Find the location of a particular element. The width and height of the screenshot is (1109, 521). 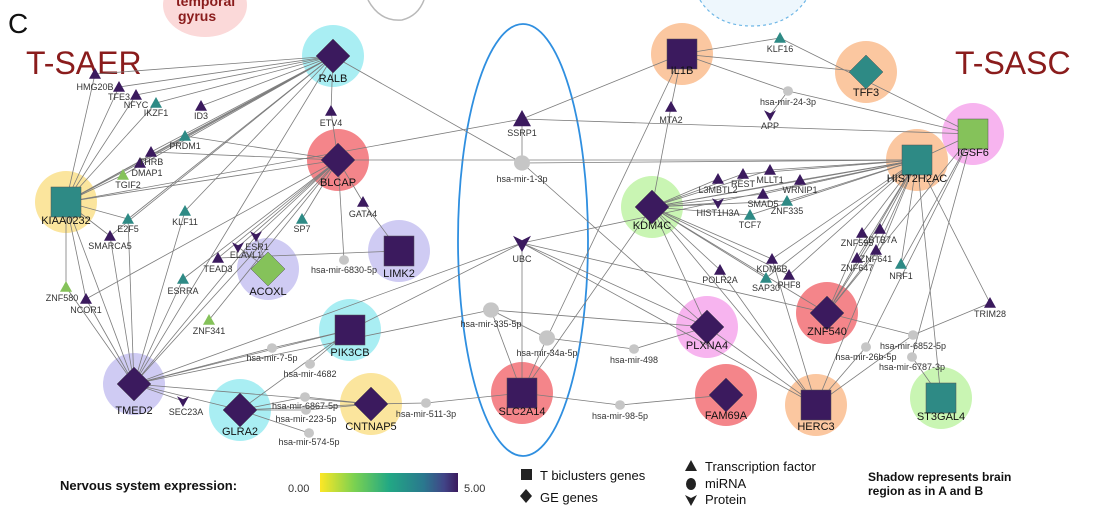

node-znf540 is located at coordinates (827, 313).